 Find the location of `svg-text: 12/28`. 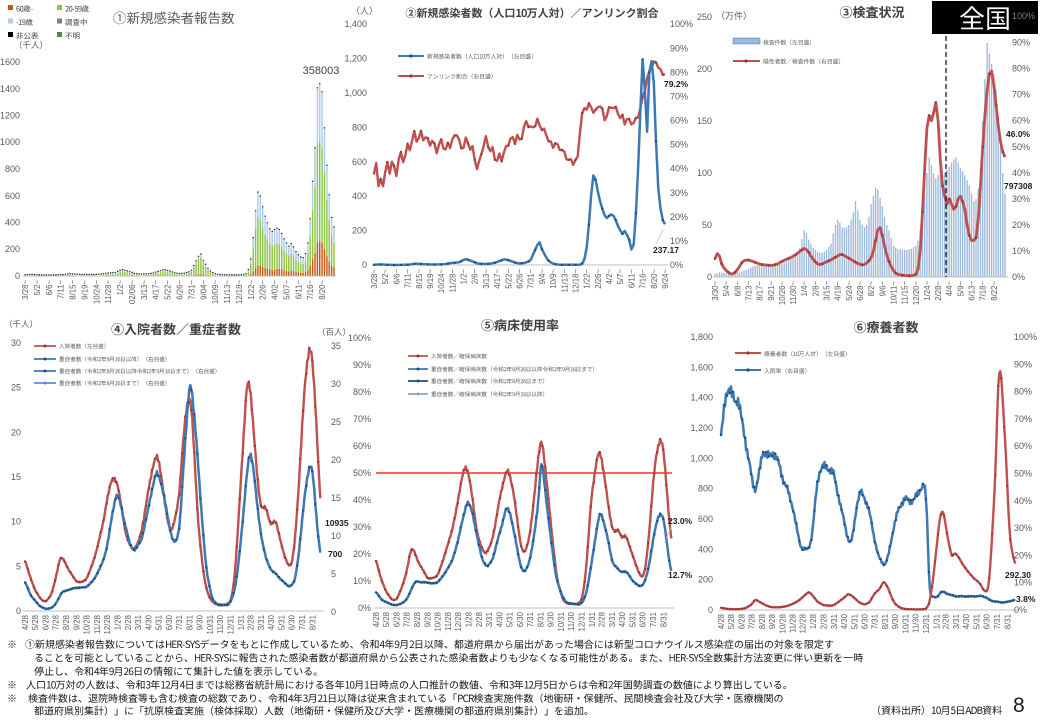

svg-text: 12/28 is located at coordinates (803, 624).